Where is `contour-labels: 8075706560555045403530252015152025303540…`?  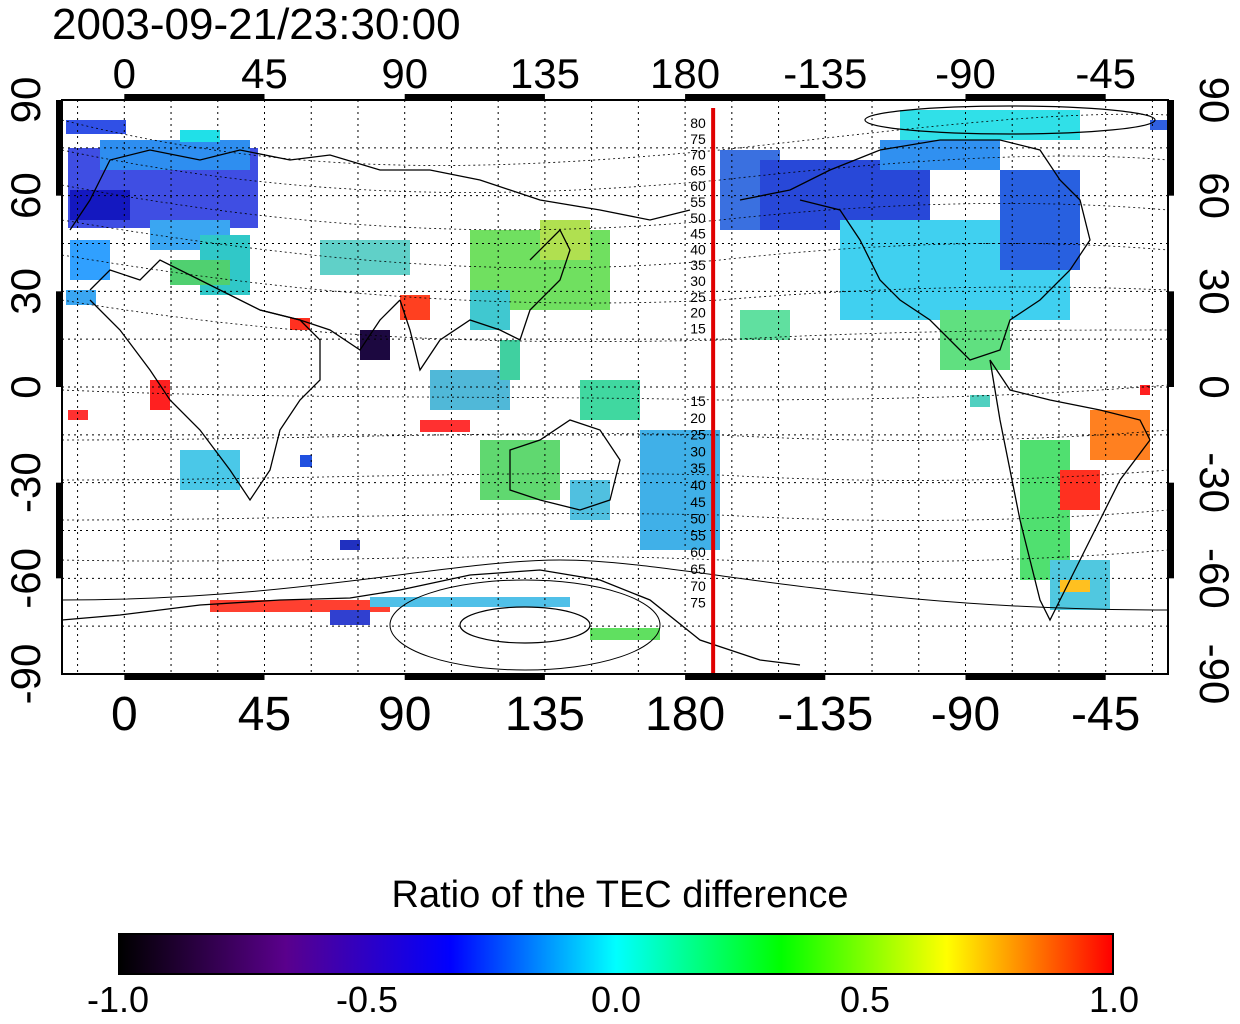 contour-labels: 8075706560555045403530252015152025303540… is located at coordinates (698, 363).